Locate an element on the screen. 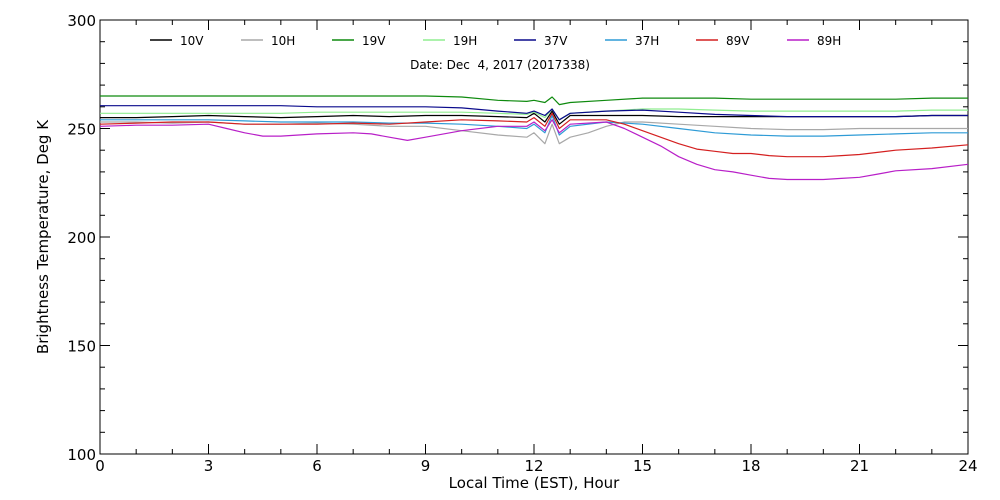 Image resolution: width=1000 pixels, height=500 pixels. series-line-89h is located at coordinates (534, 150).